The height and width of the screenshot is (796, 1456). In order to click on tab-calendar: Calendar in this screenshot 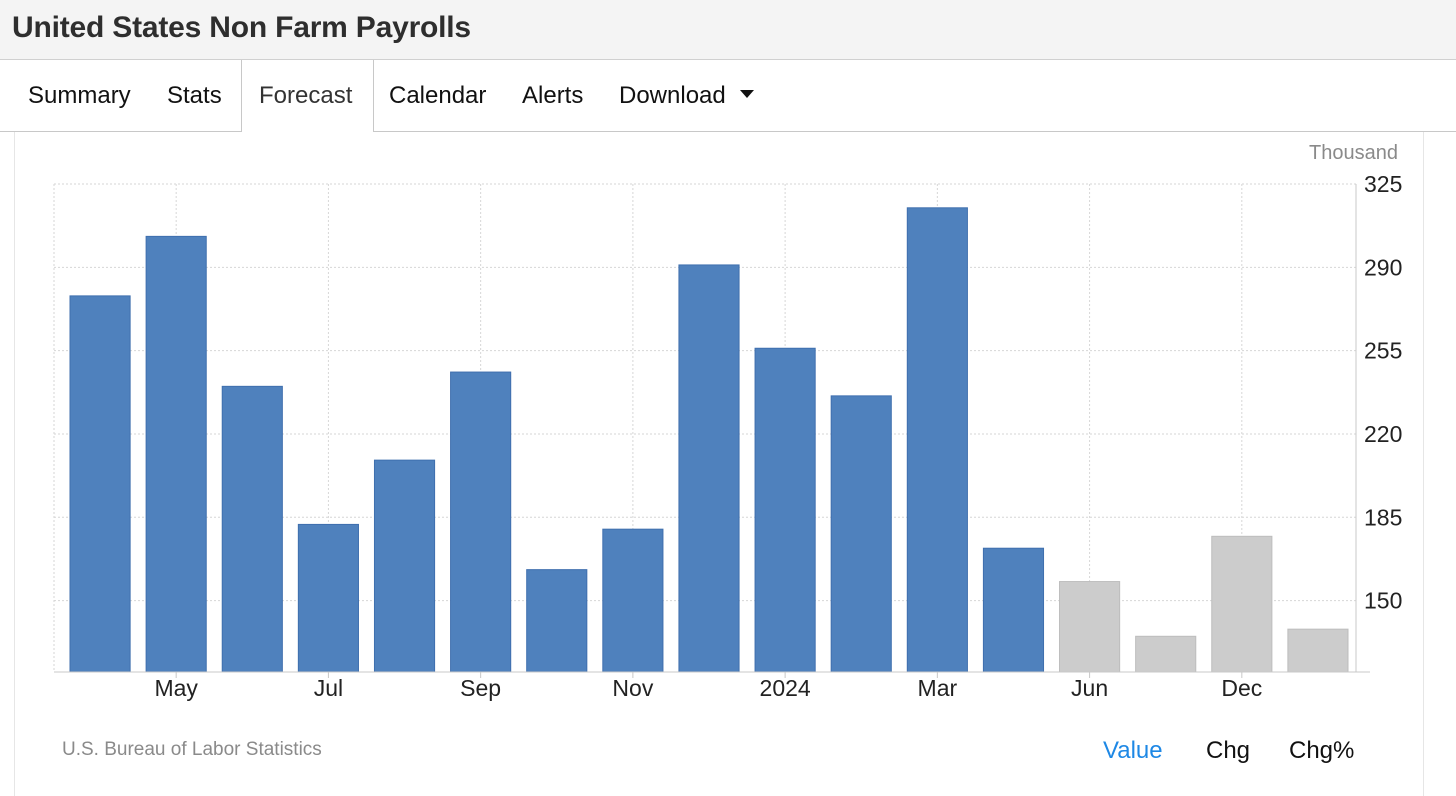, I will do `click(438, 95)`.